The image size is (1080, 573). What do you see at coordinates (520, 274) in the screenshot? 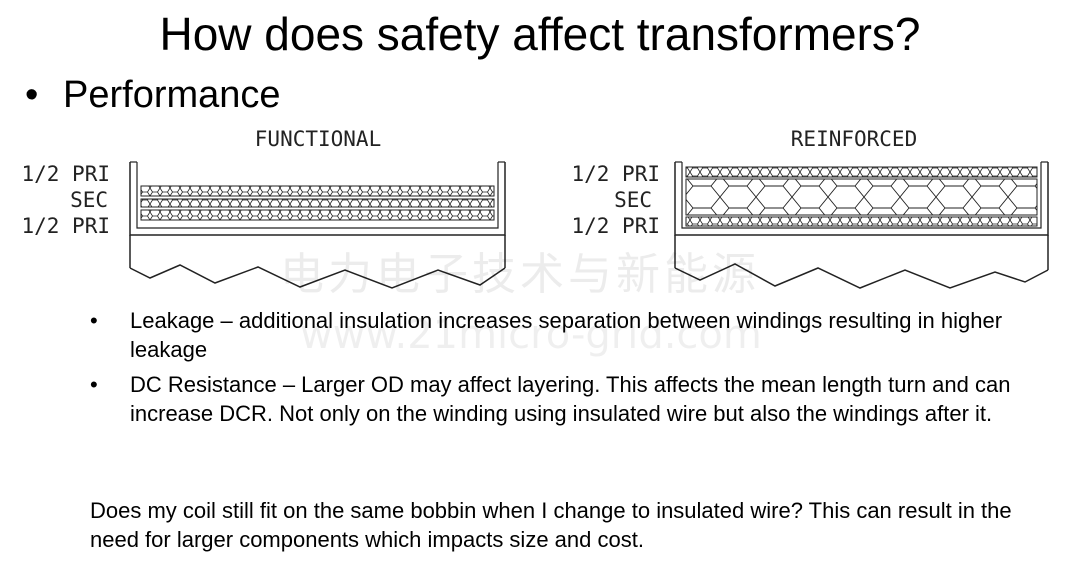
I see `watermark-chinese: 电力电子技术与新能源` at bounding box center [520, 274].